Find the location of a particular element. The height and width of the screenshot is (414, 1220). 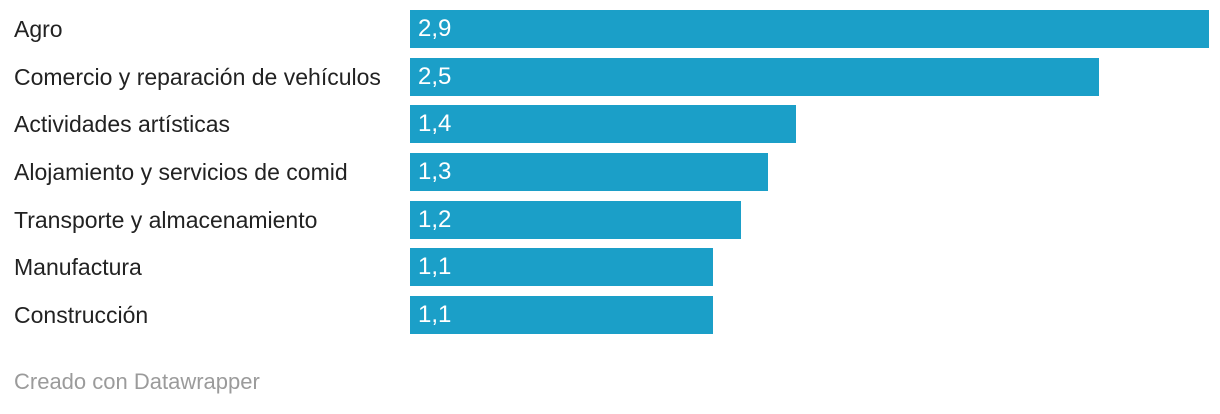

bar-row: Comercio y reparación de vehículos 2,5 is located at coordinates (610, 76).